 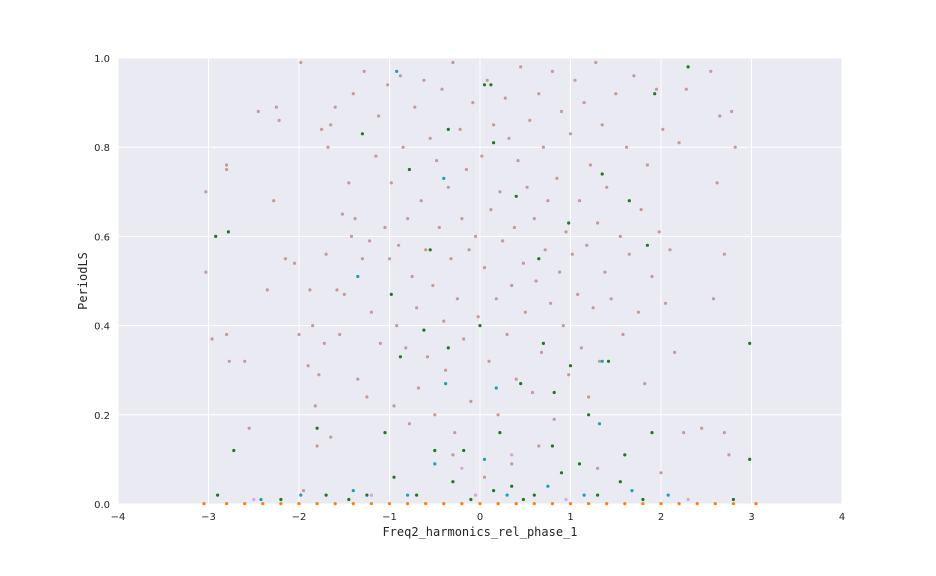 I want to click on x-tick-label: 3, so click(x=751, y=517).